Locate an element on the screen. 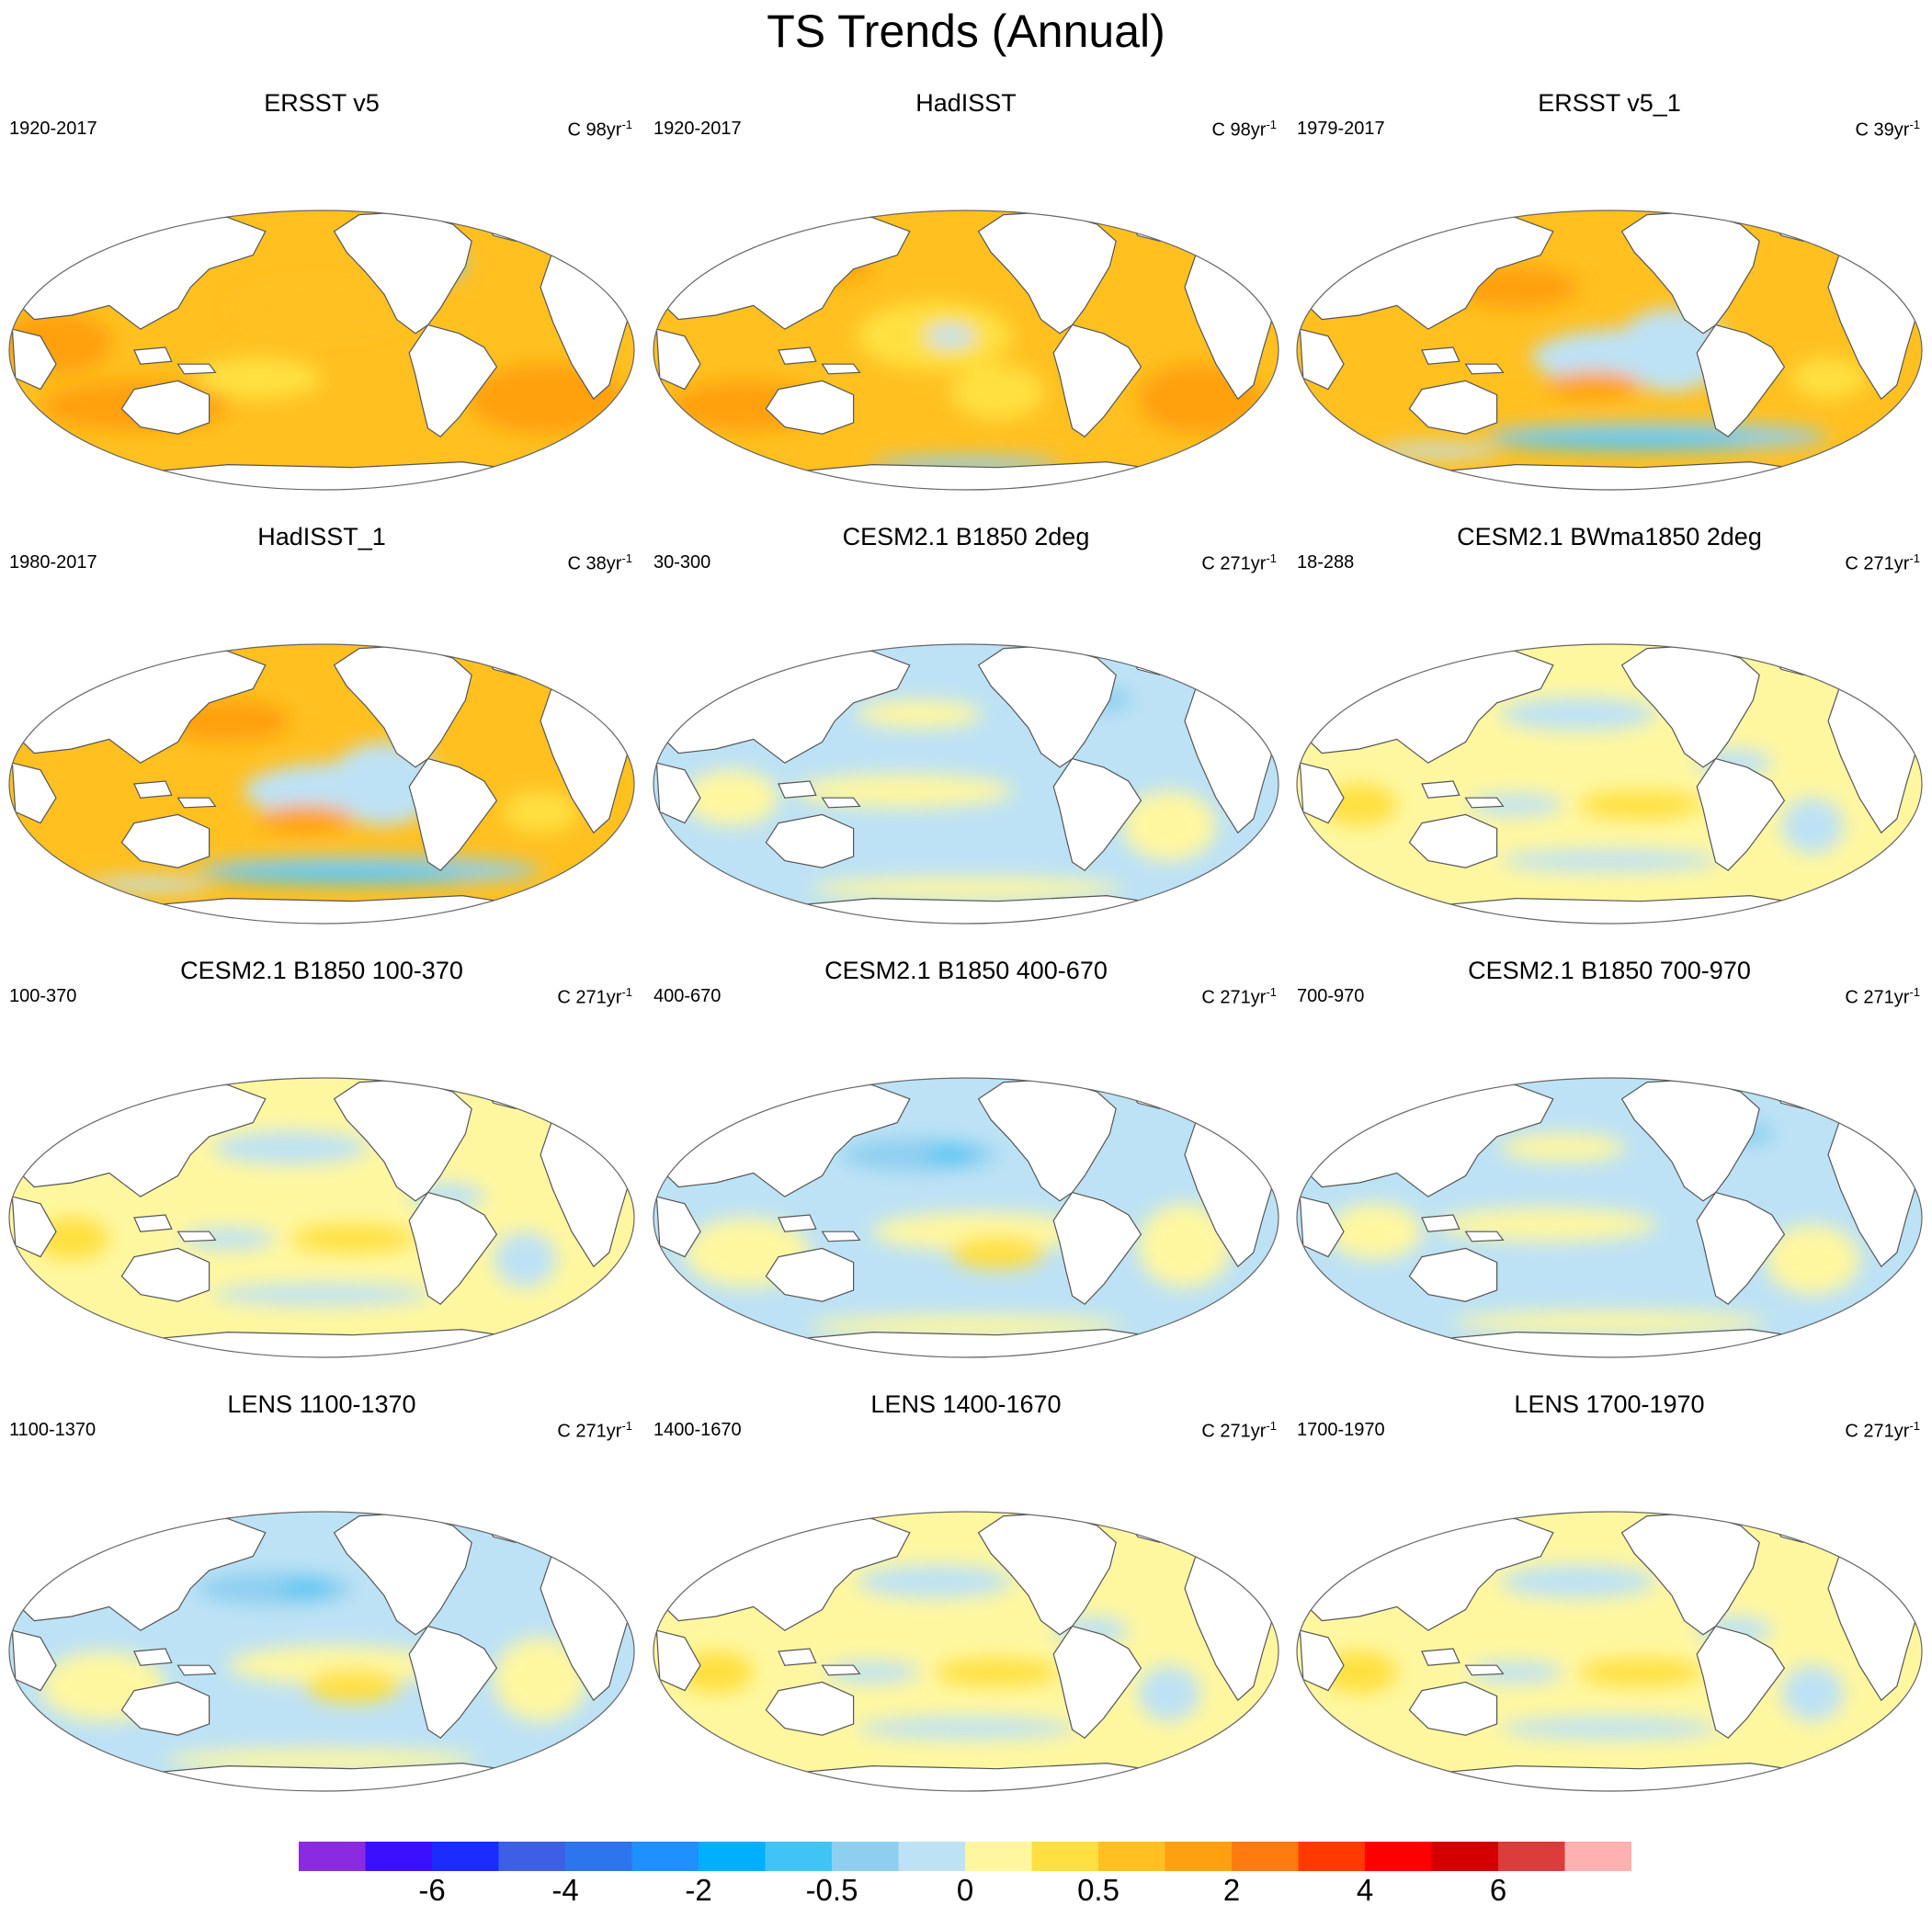 The image size is (1932, 1917). colorbar is located at coordinates (965, 1857).